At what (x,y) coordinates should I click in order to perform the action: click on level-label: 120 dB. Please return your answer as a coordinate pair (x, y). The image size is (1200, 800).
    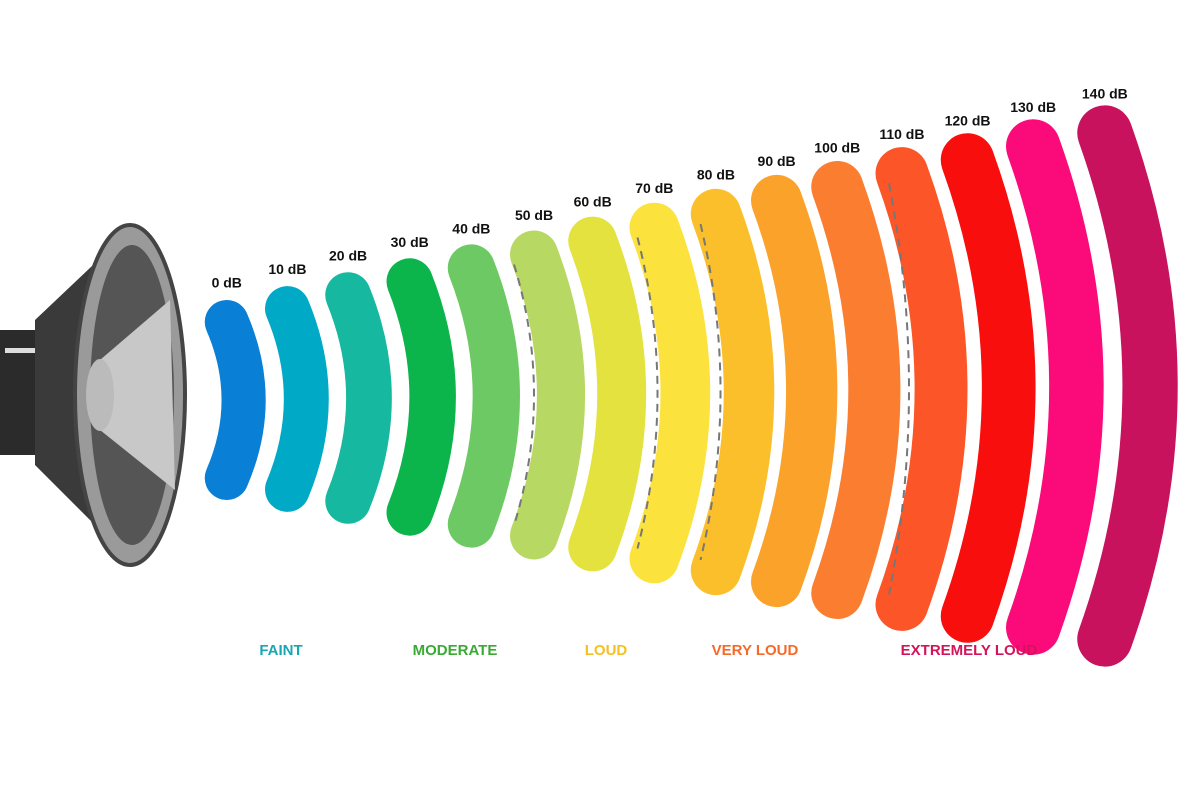
    Looking at the image, I should click on (968, 121).